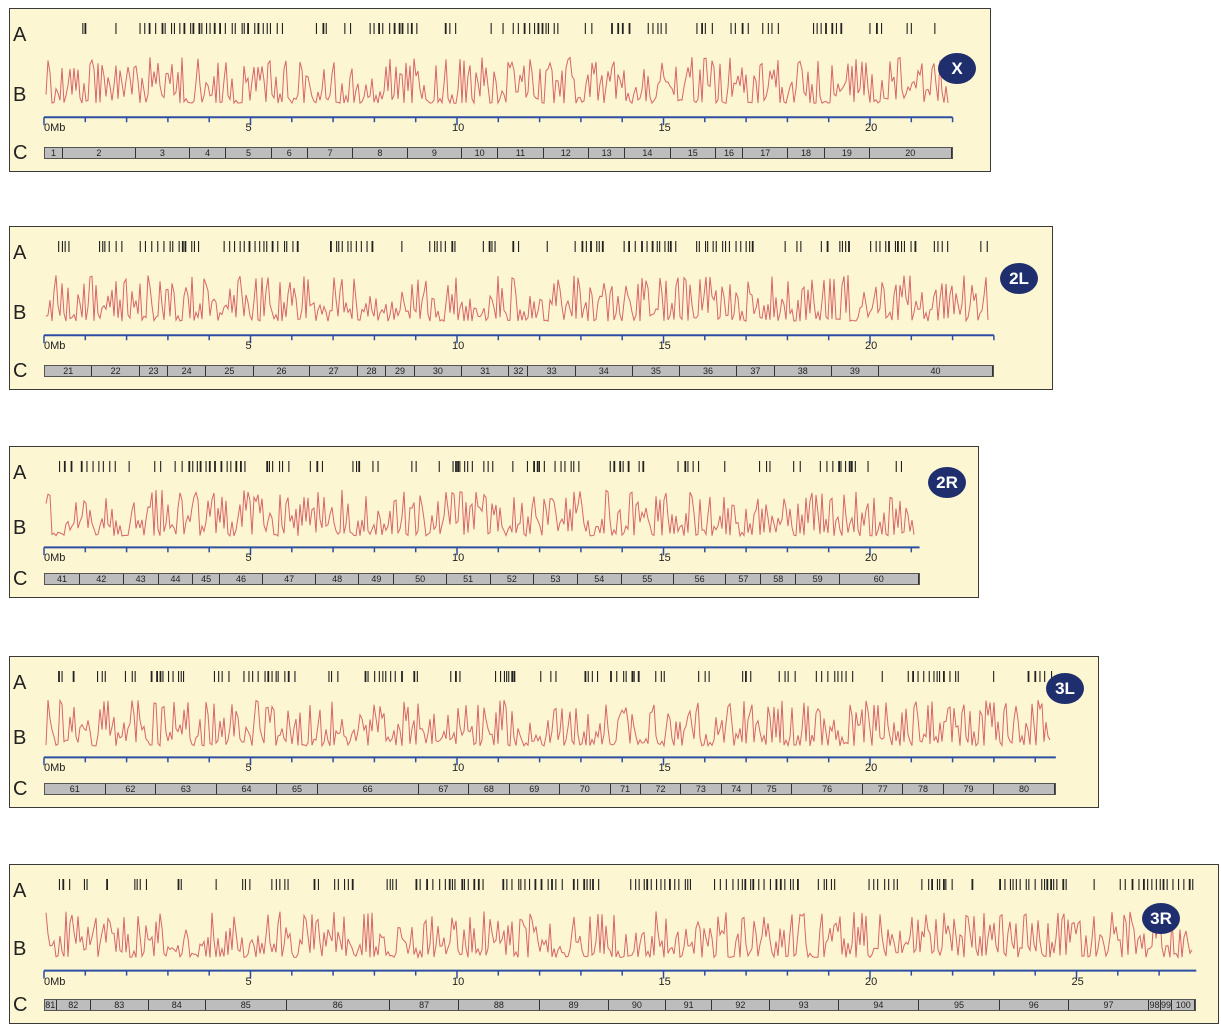 This screenshot has width=1221, height=1025. Describe the element at coordinates (248, 768) in the screenshot. I see `axis-tick-label: 5` at that location.